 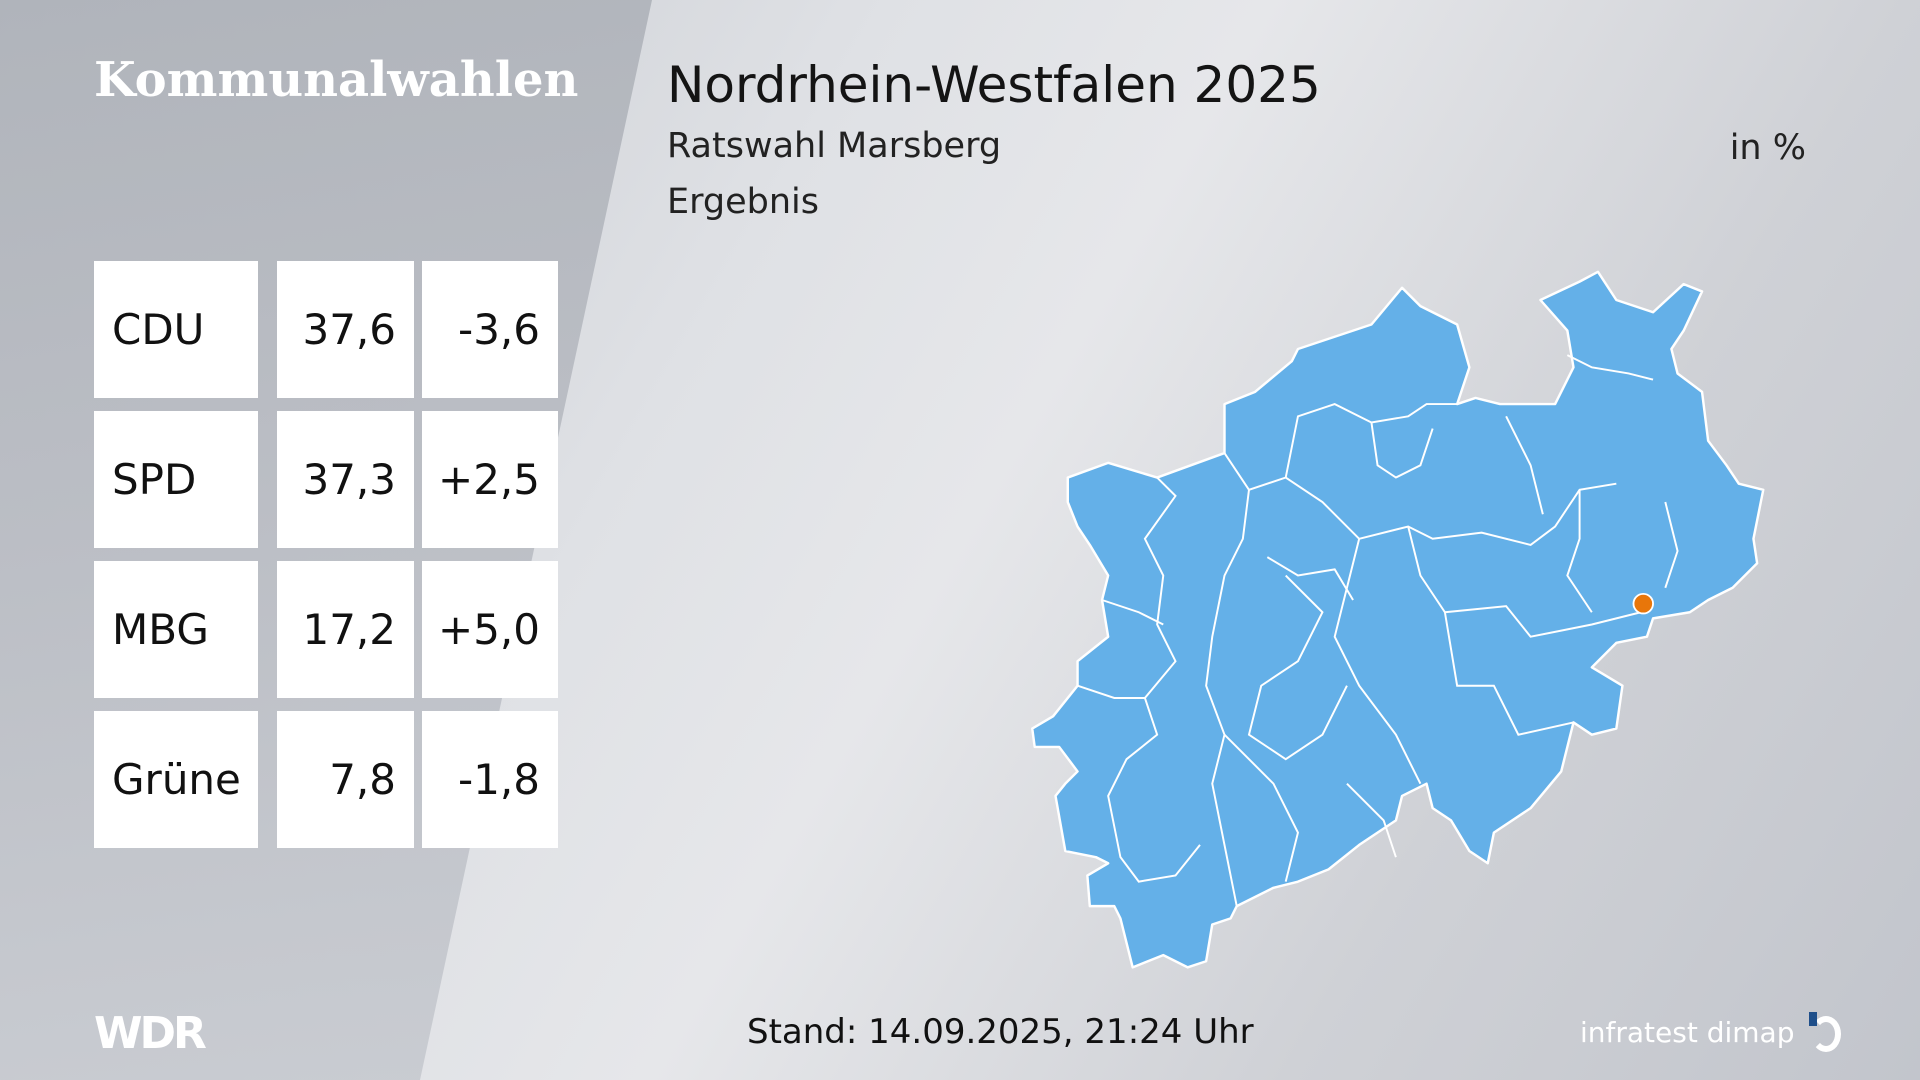 What do you see at coordinates (176, 479) in the screenshot?
I see `result-party-cell: SPD` at bounding box center [176, 479].